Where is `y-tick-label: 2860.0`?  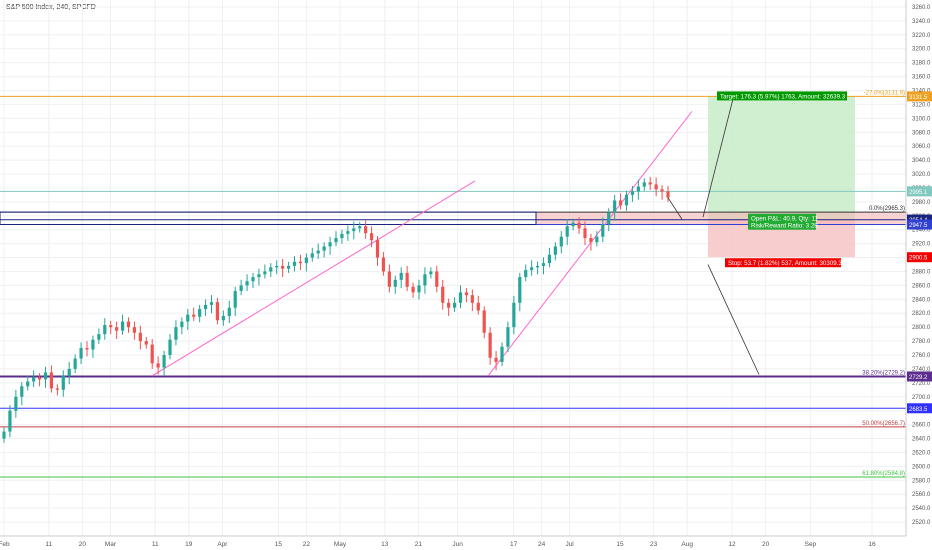 y-tick-label: 2860.0 is located at coordinates (921, 286).